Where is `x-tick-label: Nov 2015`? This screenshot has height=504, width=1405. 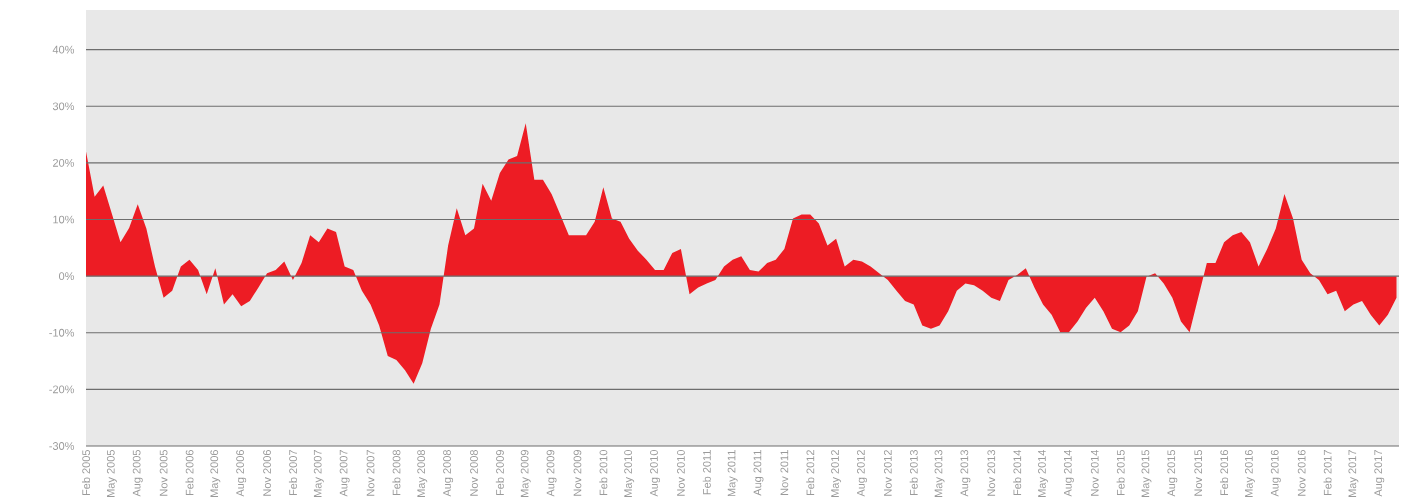 x-tick-label: Nov 2015 is located at coordinates (1198, 473).